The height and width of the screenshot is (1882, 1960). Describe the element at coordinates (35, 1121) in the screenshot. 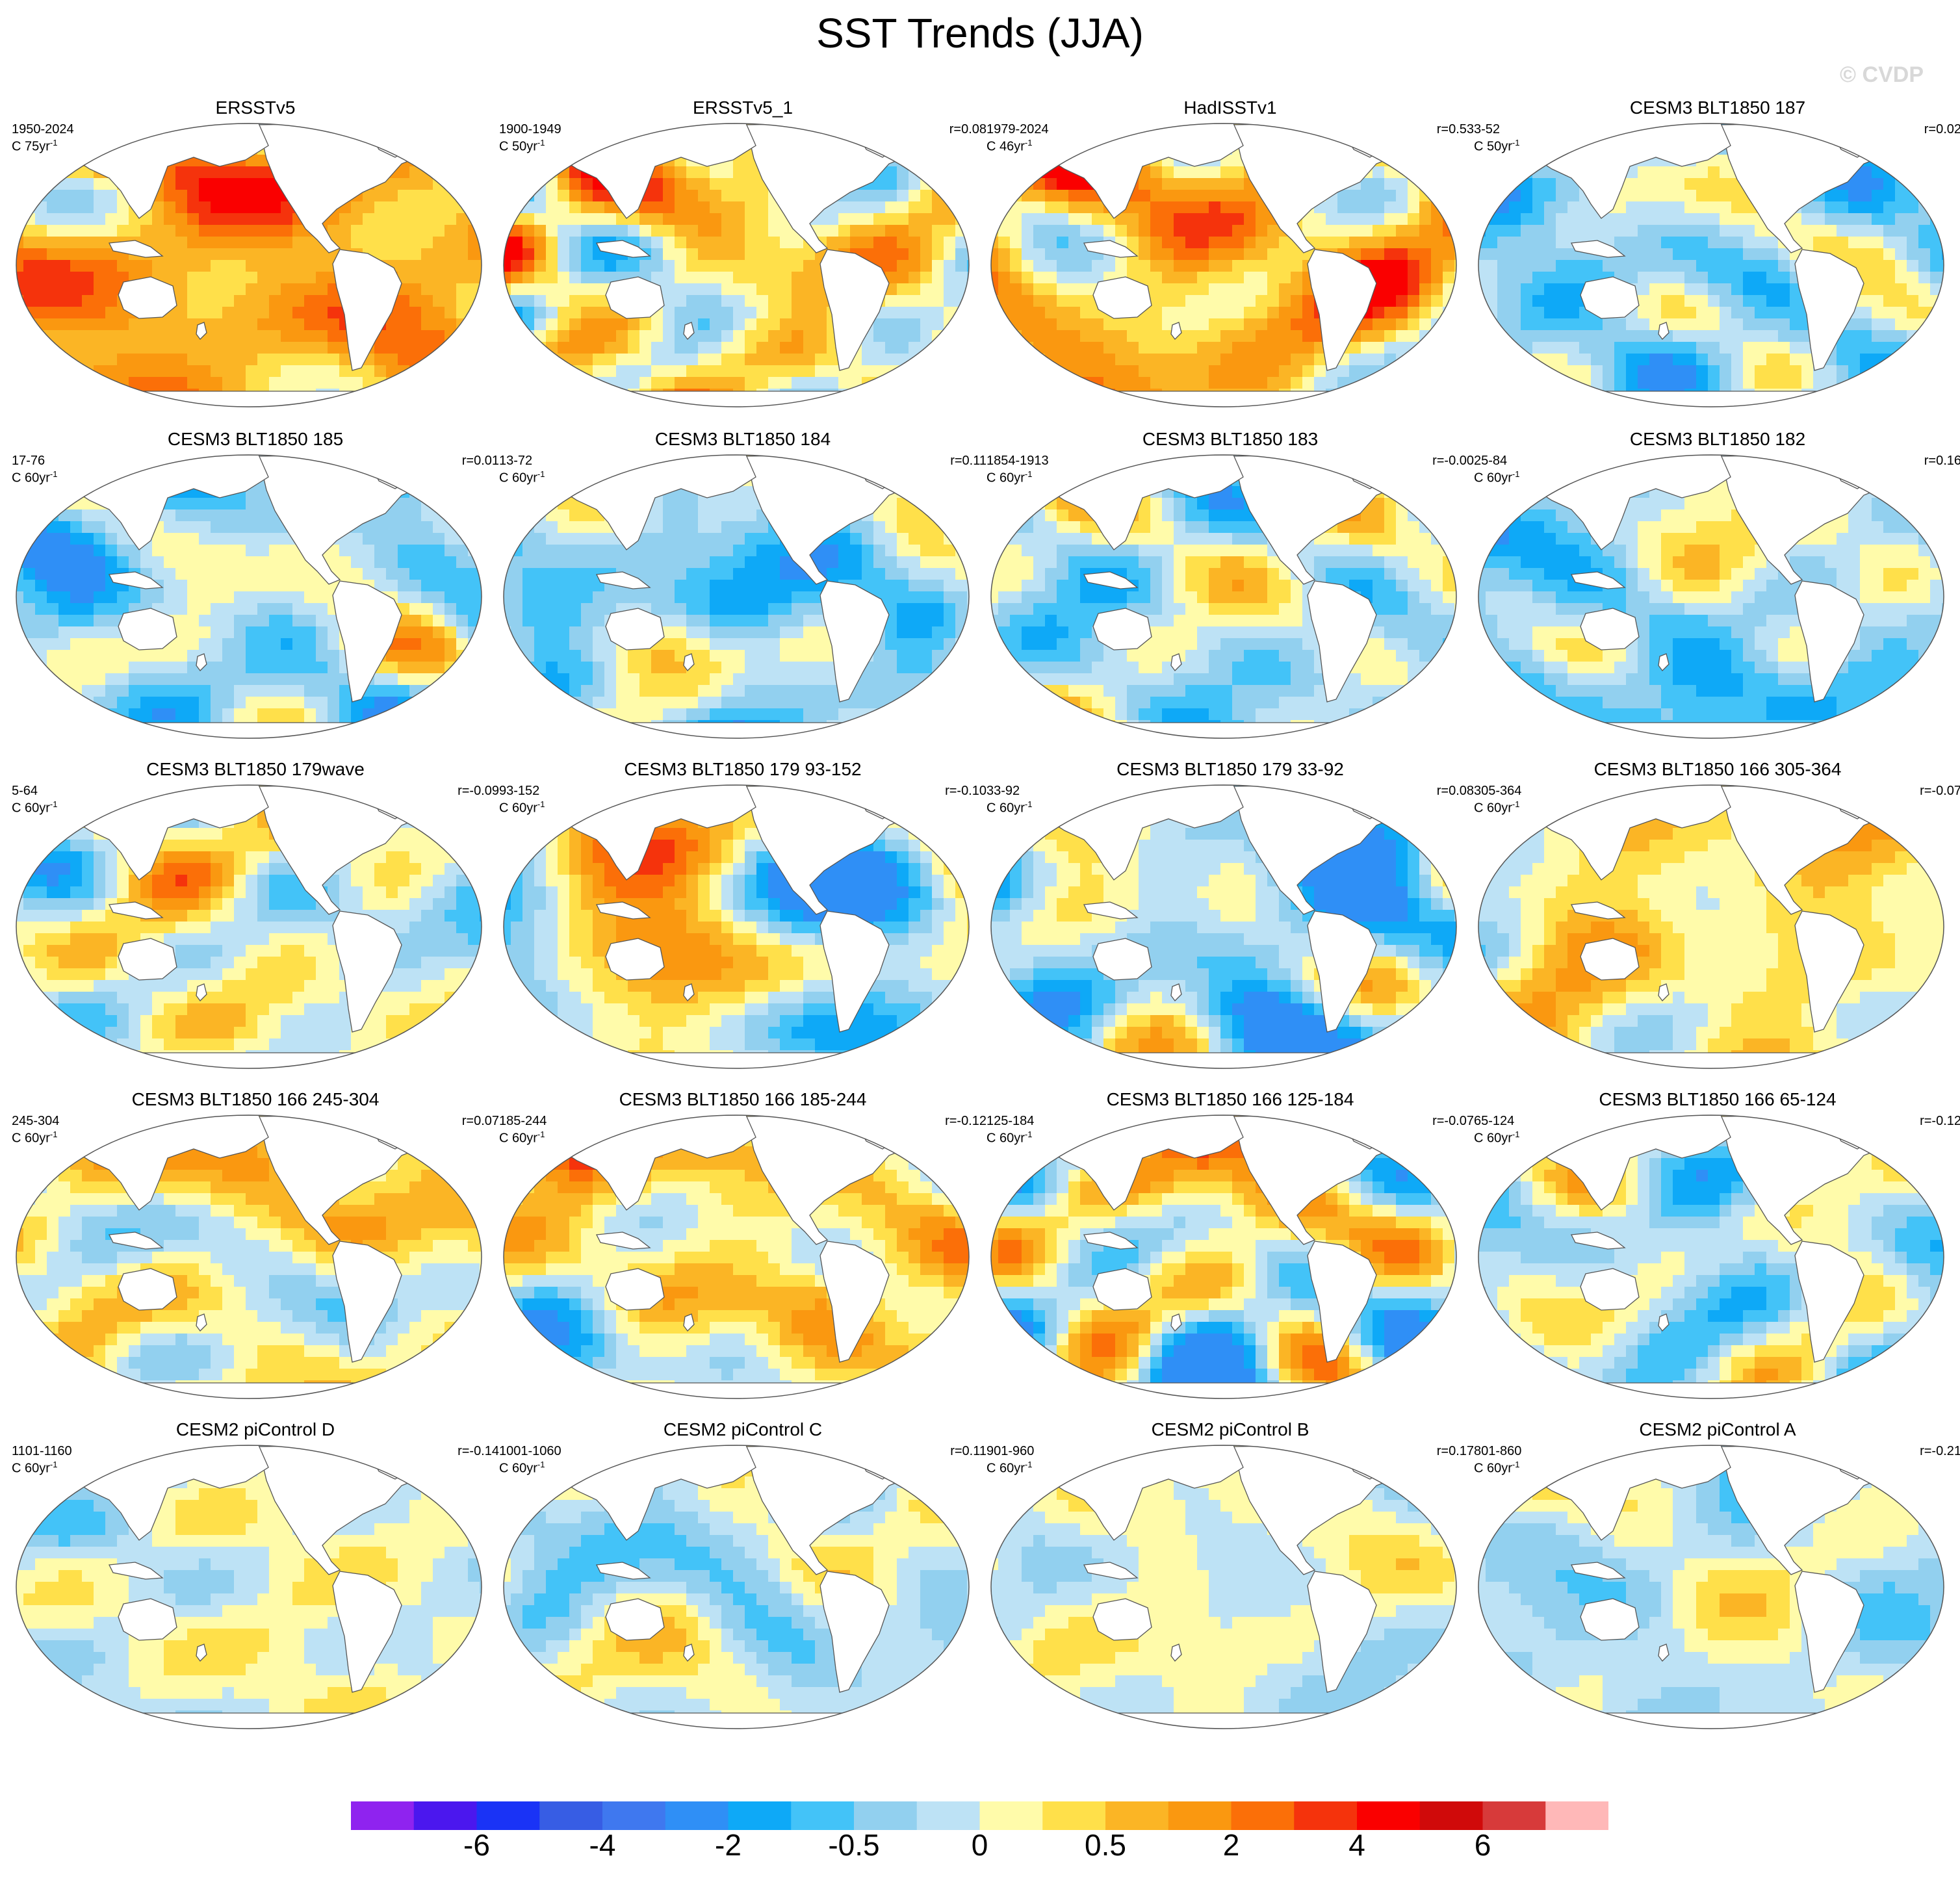

I see `panel-period: 245-304` at that location.